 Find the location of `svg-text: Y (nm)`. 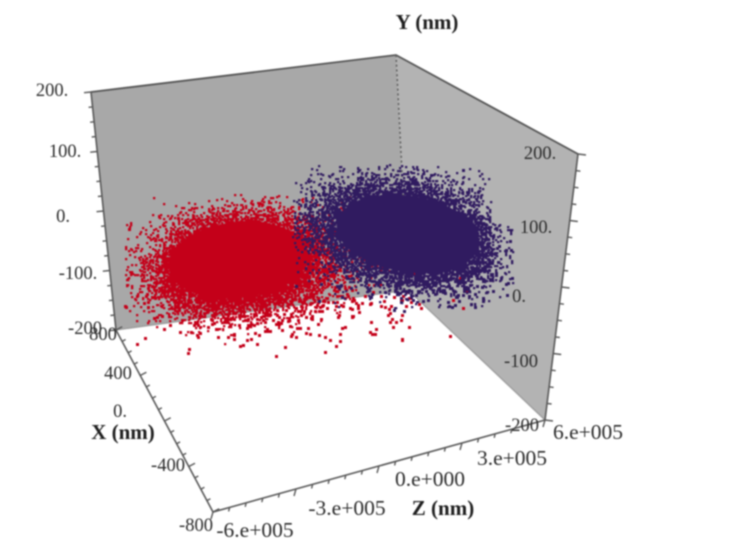

svg-text: Y (nm) is located at coordinates (427, 22).